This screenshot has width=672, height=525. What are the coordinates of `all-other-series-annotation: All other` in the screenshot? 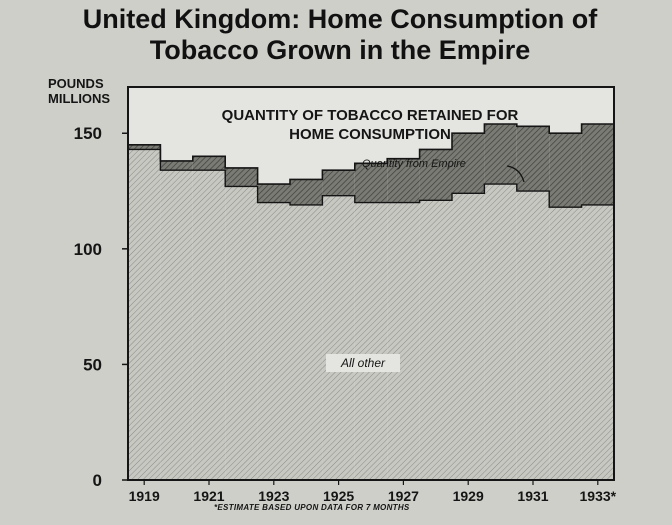 It's located at (363, 363).